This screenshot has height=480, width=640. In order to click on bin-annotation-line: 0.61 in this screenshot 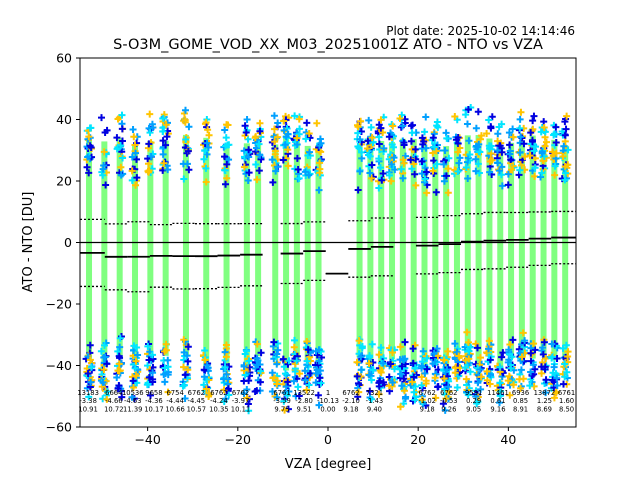, I will do `click(497, 401)`.